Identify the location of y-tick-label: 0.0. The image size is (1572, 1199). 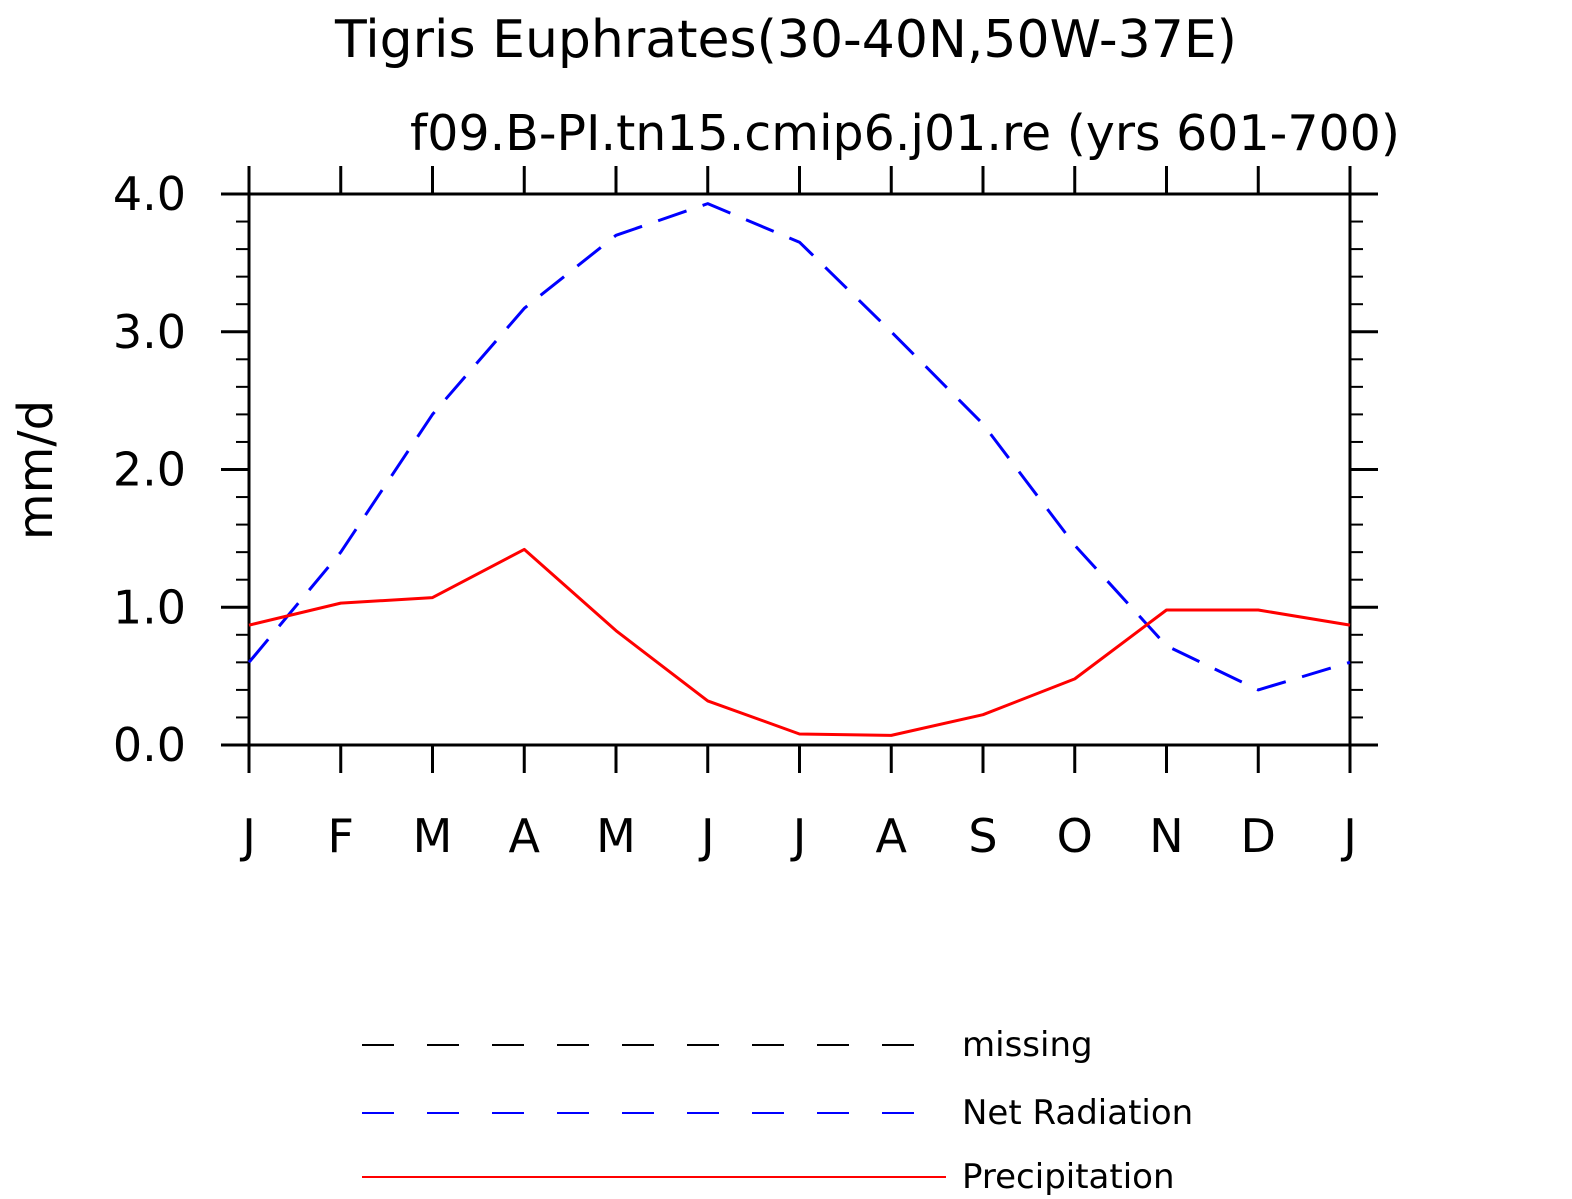
(149, 745).